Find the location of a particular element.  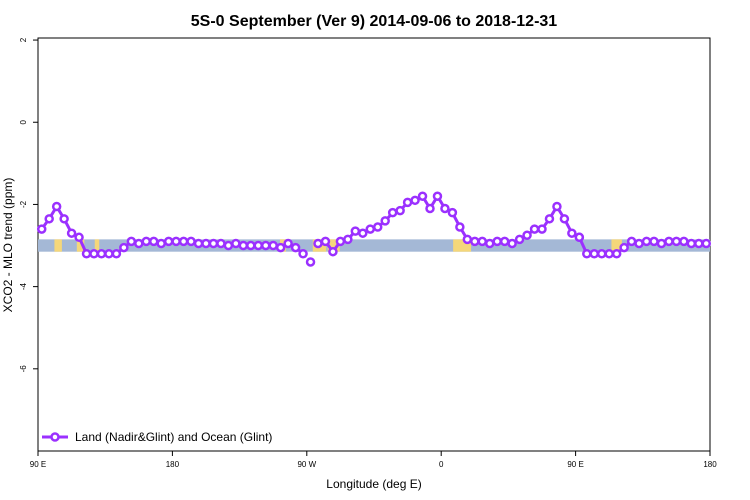

x-tick-label: 90 W is located at coordinates (306, 464).